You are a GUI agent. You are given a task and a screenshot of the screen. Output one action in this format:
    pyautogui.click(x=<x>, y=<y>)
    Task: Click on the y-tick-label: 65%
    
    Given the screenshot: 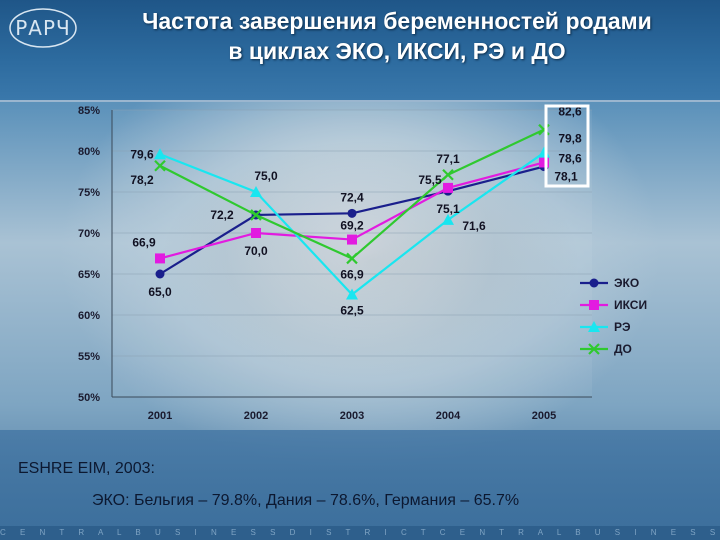 What is the action you would take?
    pyautogui.click(x=89, y=275)
    